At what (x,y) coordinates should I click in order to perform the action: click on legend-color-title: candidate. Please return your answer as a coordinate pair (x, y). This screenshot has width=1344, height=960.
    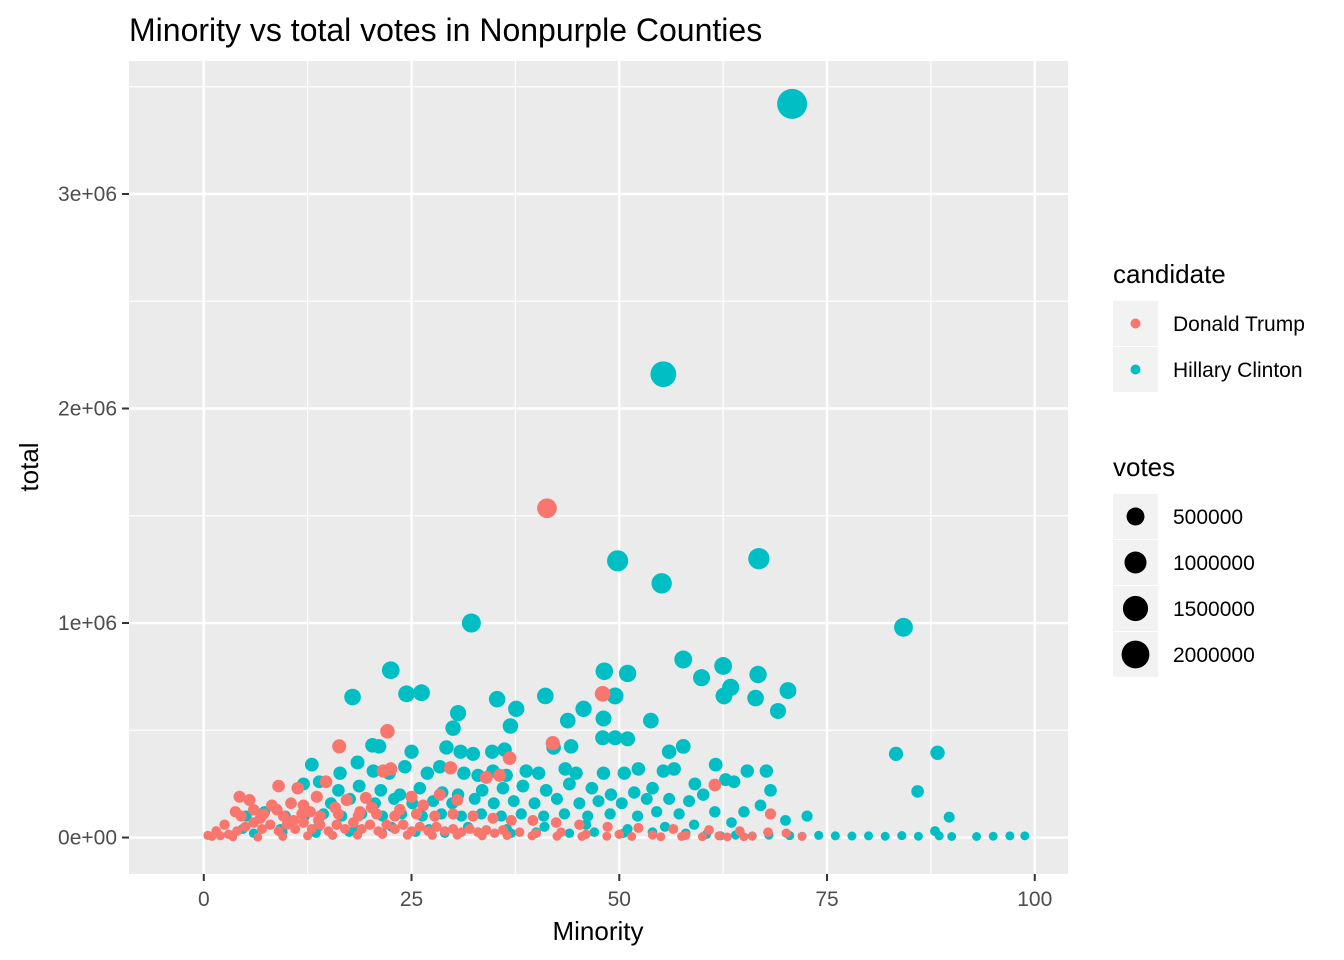
    Looking at the image, I should click on (1169, 274).